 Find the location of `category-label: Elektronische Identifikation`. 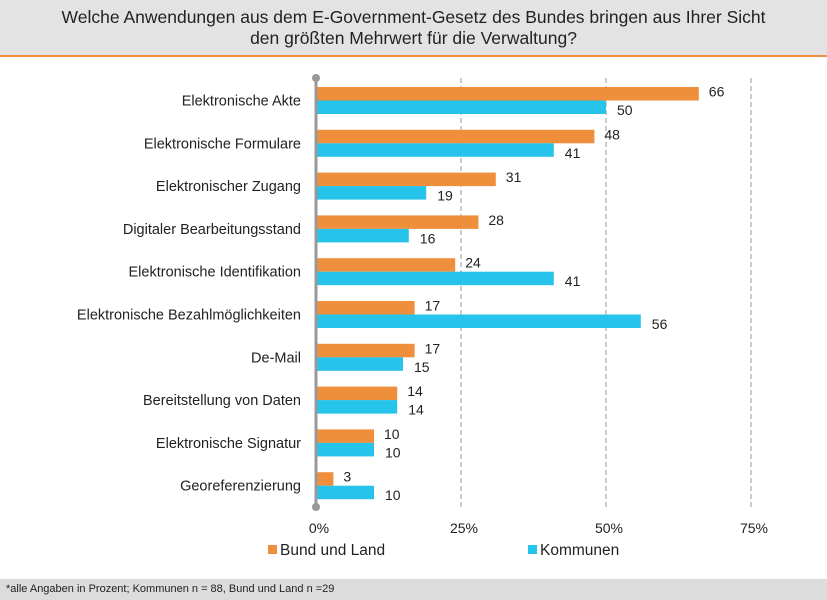

category-label: Elektronische Identifikation is located at coordinates (215, 273).